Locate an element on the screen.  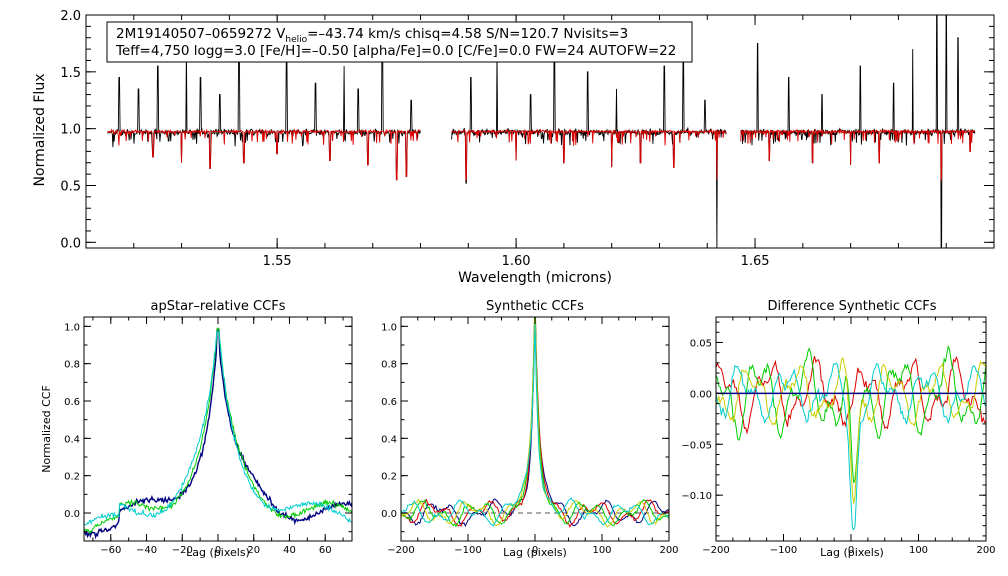
apstar-ccf-traces is located at coordinates (218, 433).